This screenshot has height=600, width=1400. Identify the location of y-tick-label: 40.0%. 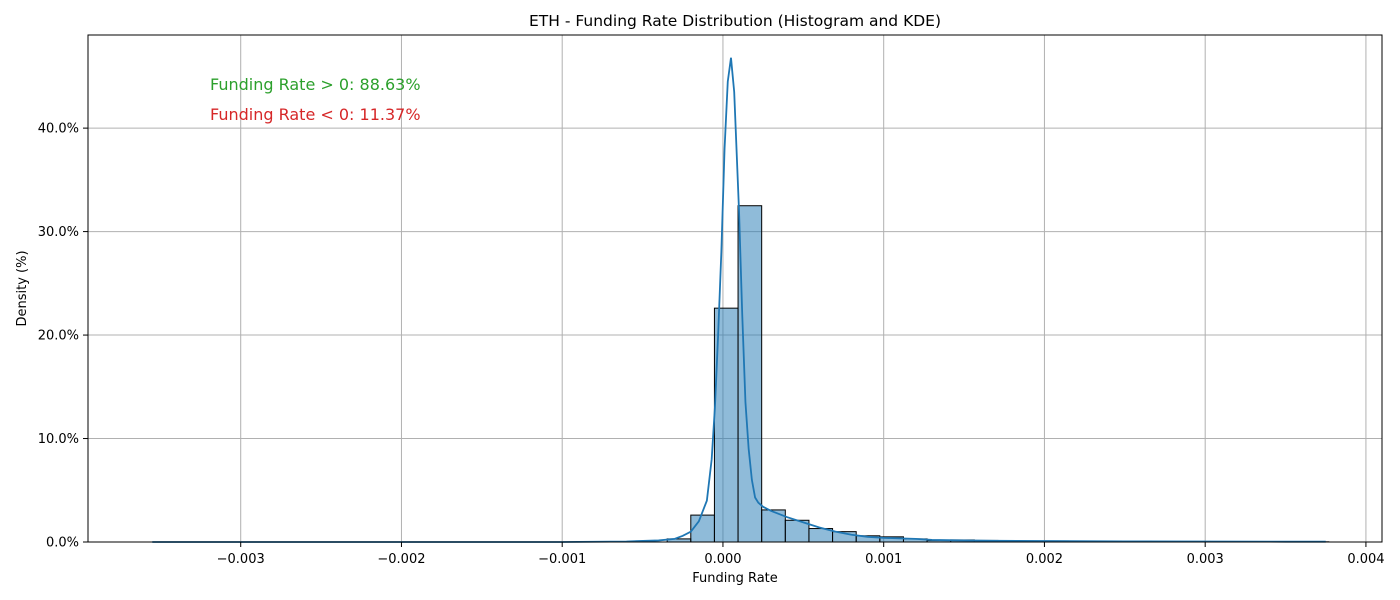
(58, 129).